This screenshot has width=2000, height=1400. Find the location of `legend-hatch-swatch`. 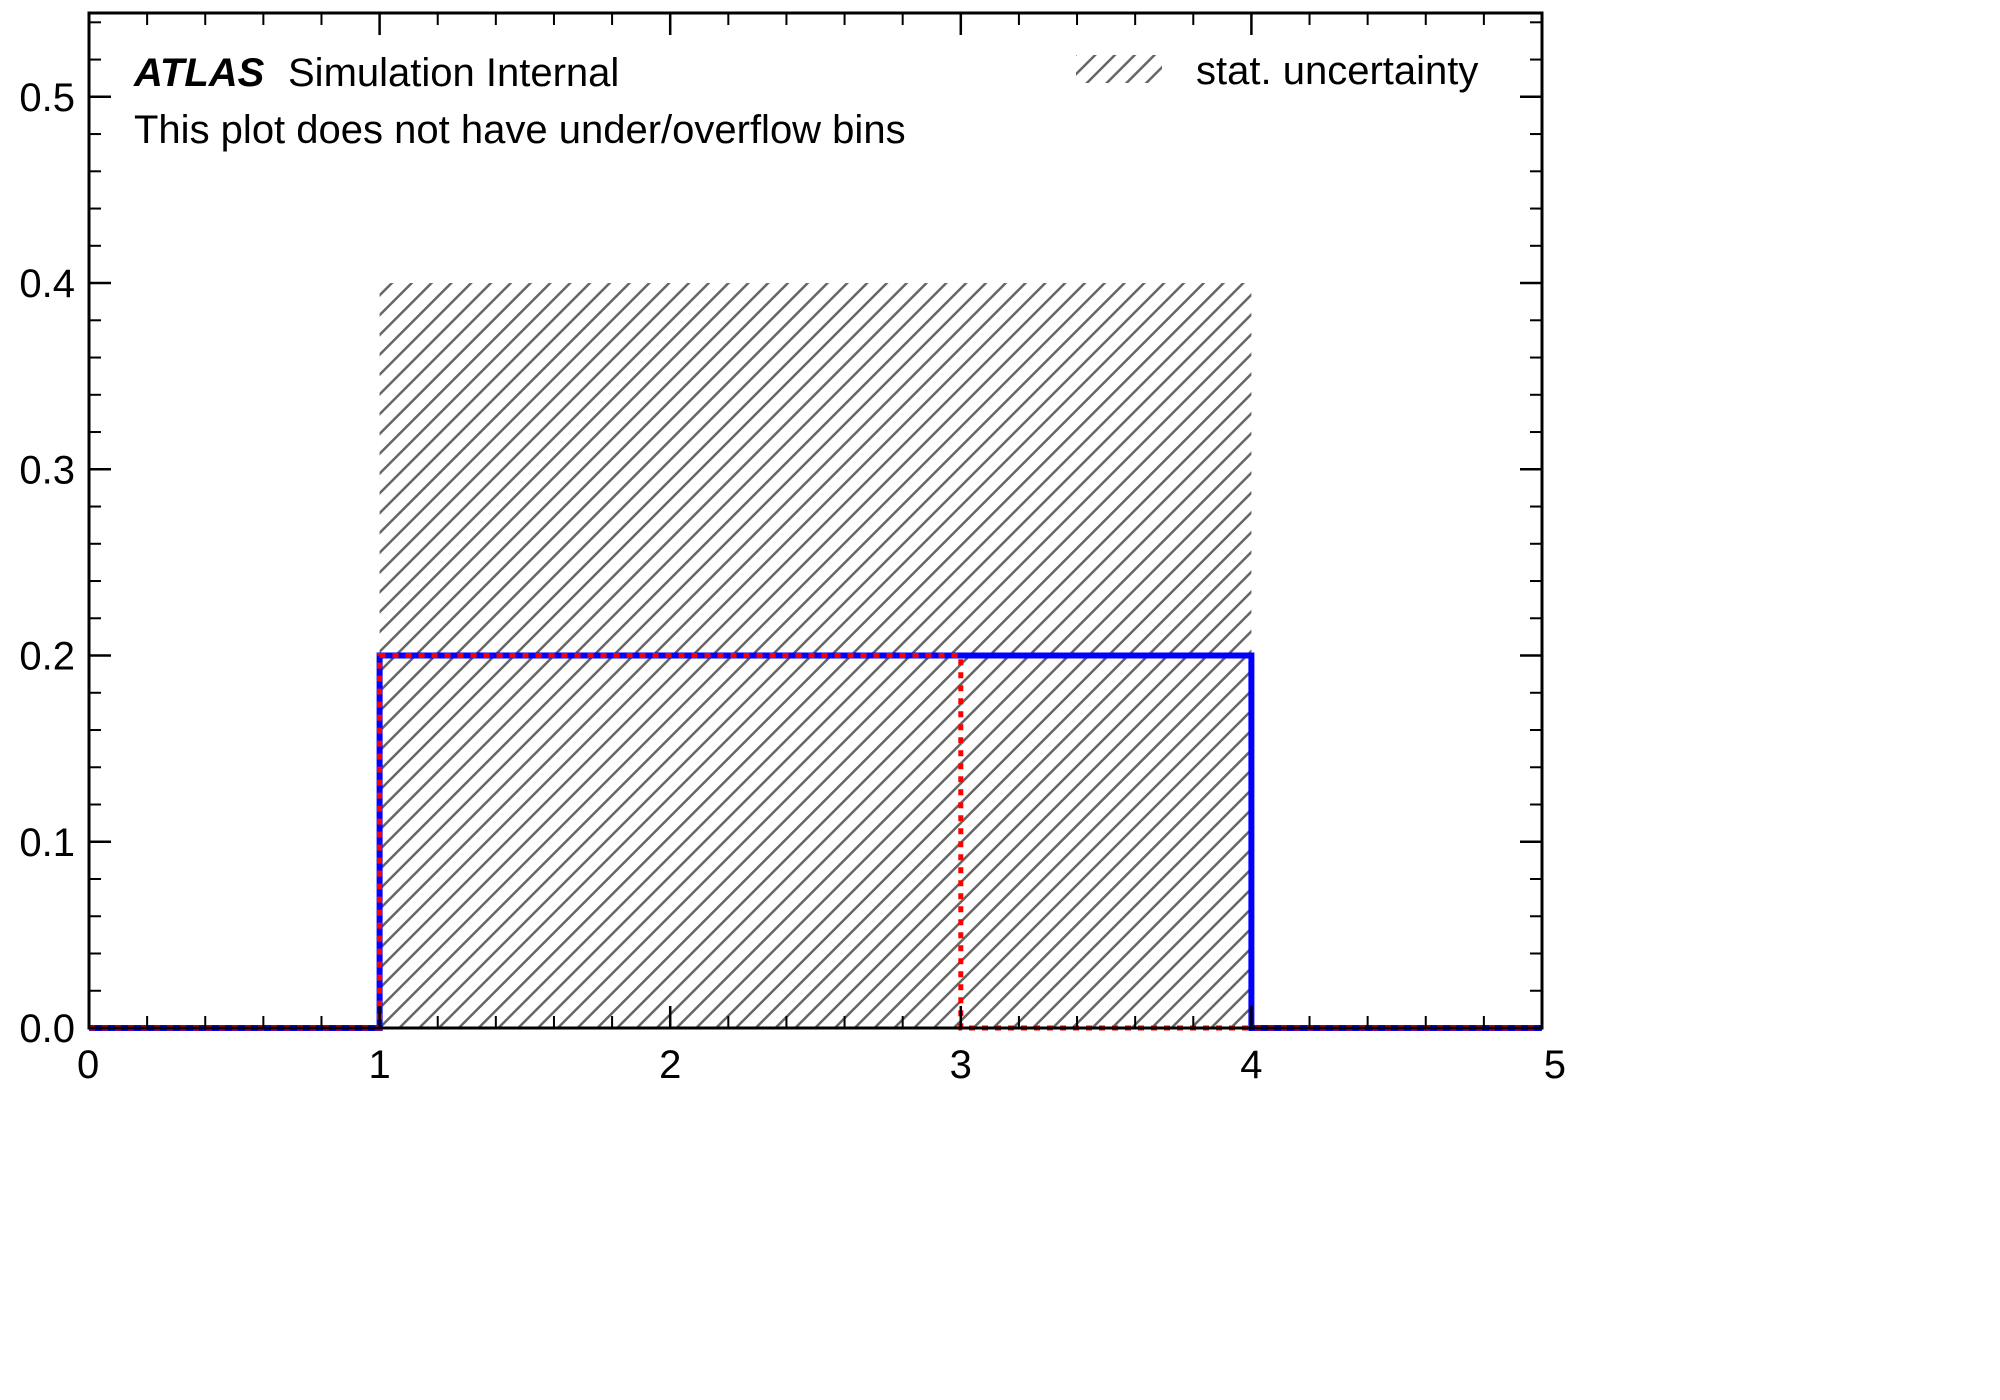

legend-hatch-swatch is located at coordinates (1119, 69).